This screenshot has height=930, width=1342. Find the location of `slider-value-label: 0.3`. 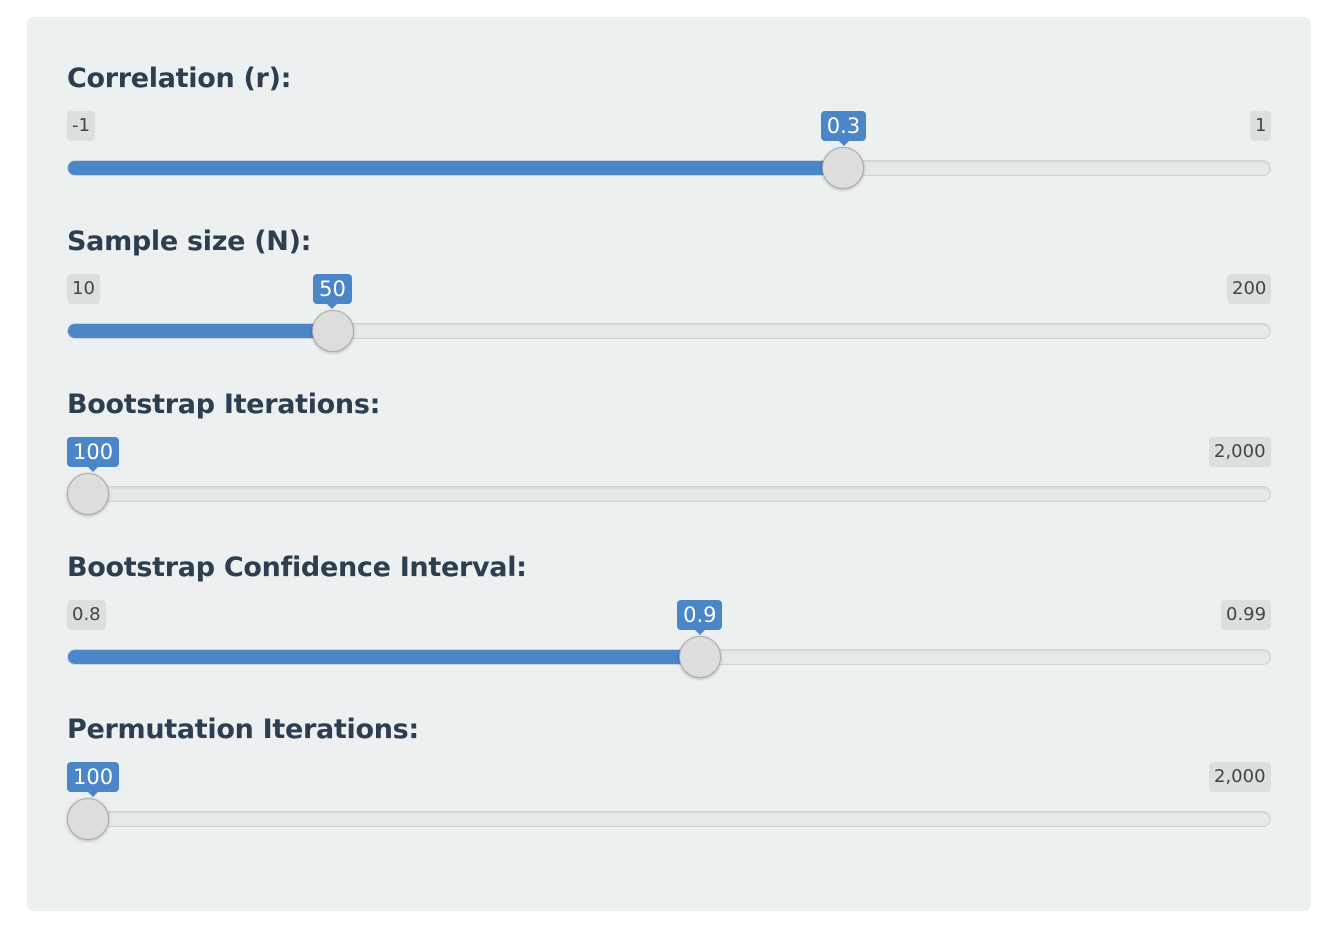

slider-value-label: 0.3 is located at coordinates (843, 128).